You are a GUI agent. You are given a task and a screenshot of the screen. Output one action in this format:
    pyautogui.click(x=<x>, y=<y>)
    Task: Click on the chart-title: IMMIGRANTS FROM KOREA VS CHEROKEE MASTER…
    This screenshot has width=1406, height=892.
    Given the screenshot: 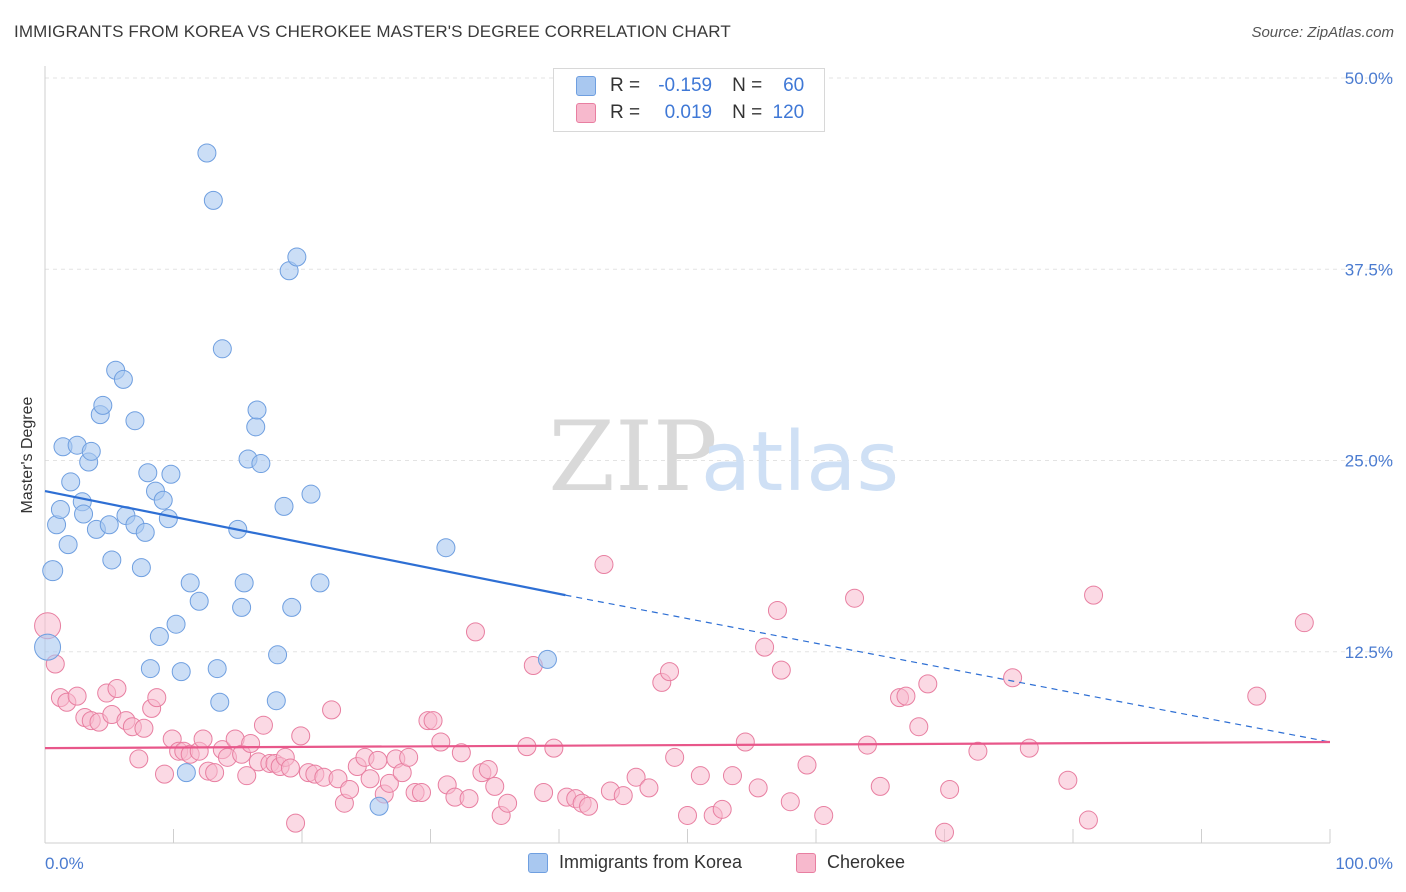 What is the action you would take?
    pyautogui.click(x=372, y=31)
    